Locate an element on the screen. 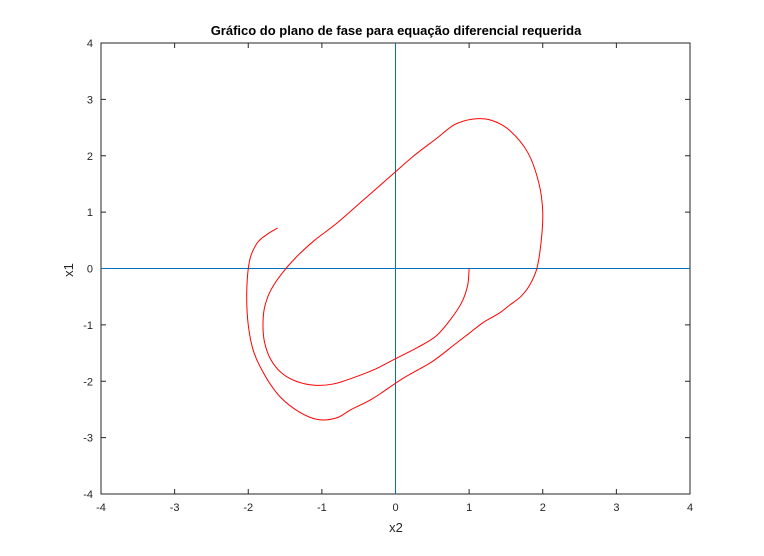  x-tick-label: -4 is located at coordinates (101, 508).